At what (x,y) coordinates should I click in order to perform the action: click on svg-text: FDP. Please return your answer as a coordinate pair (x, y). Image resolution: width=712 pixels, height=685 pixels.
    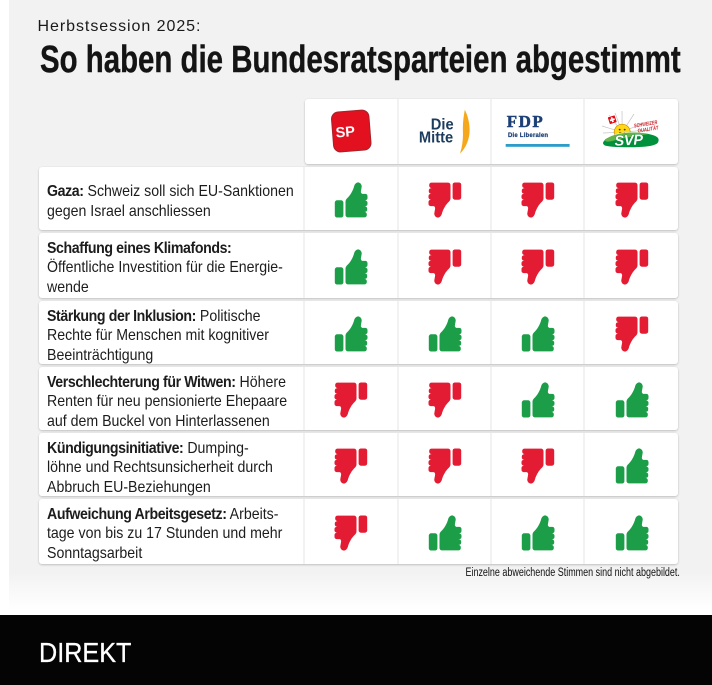
    Looking at the image, I should click on (526, 121).